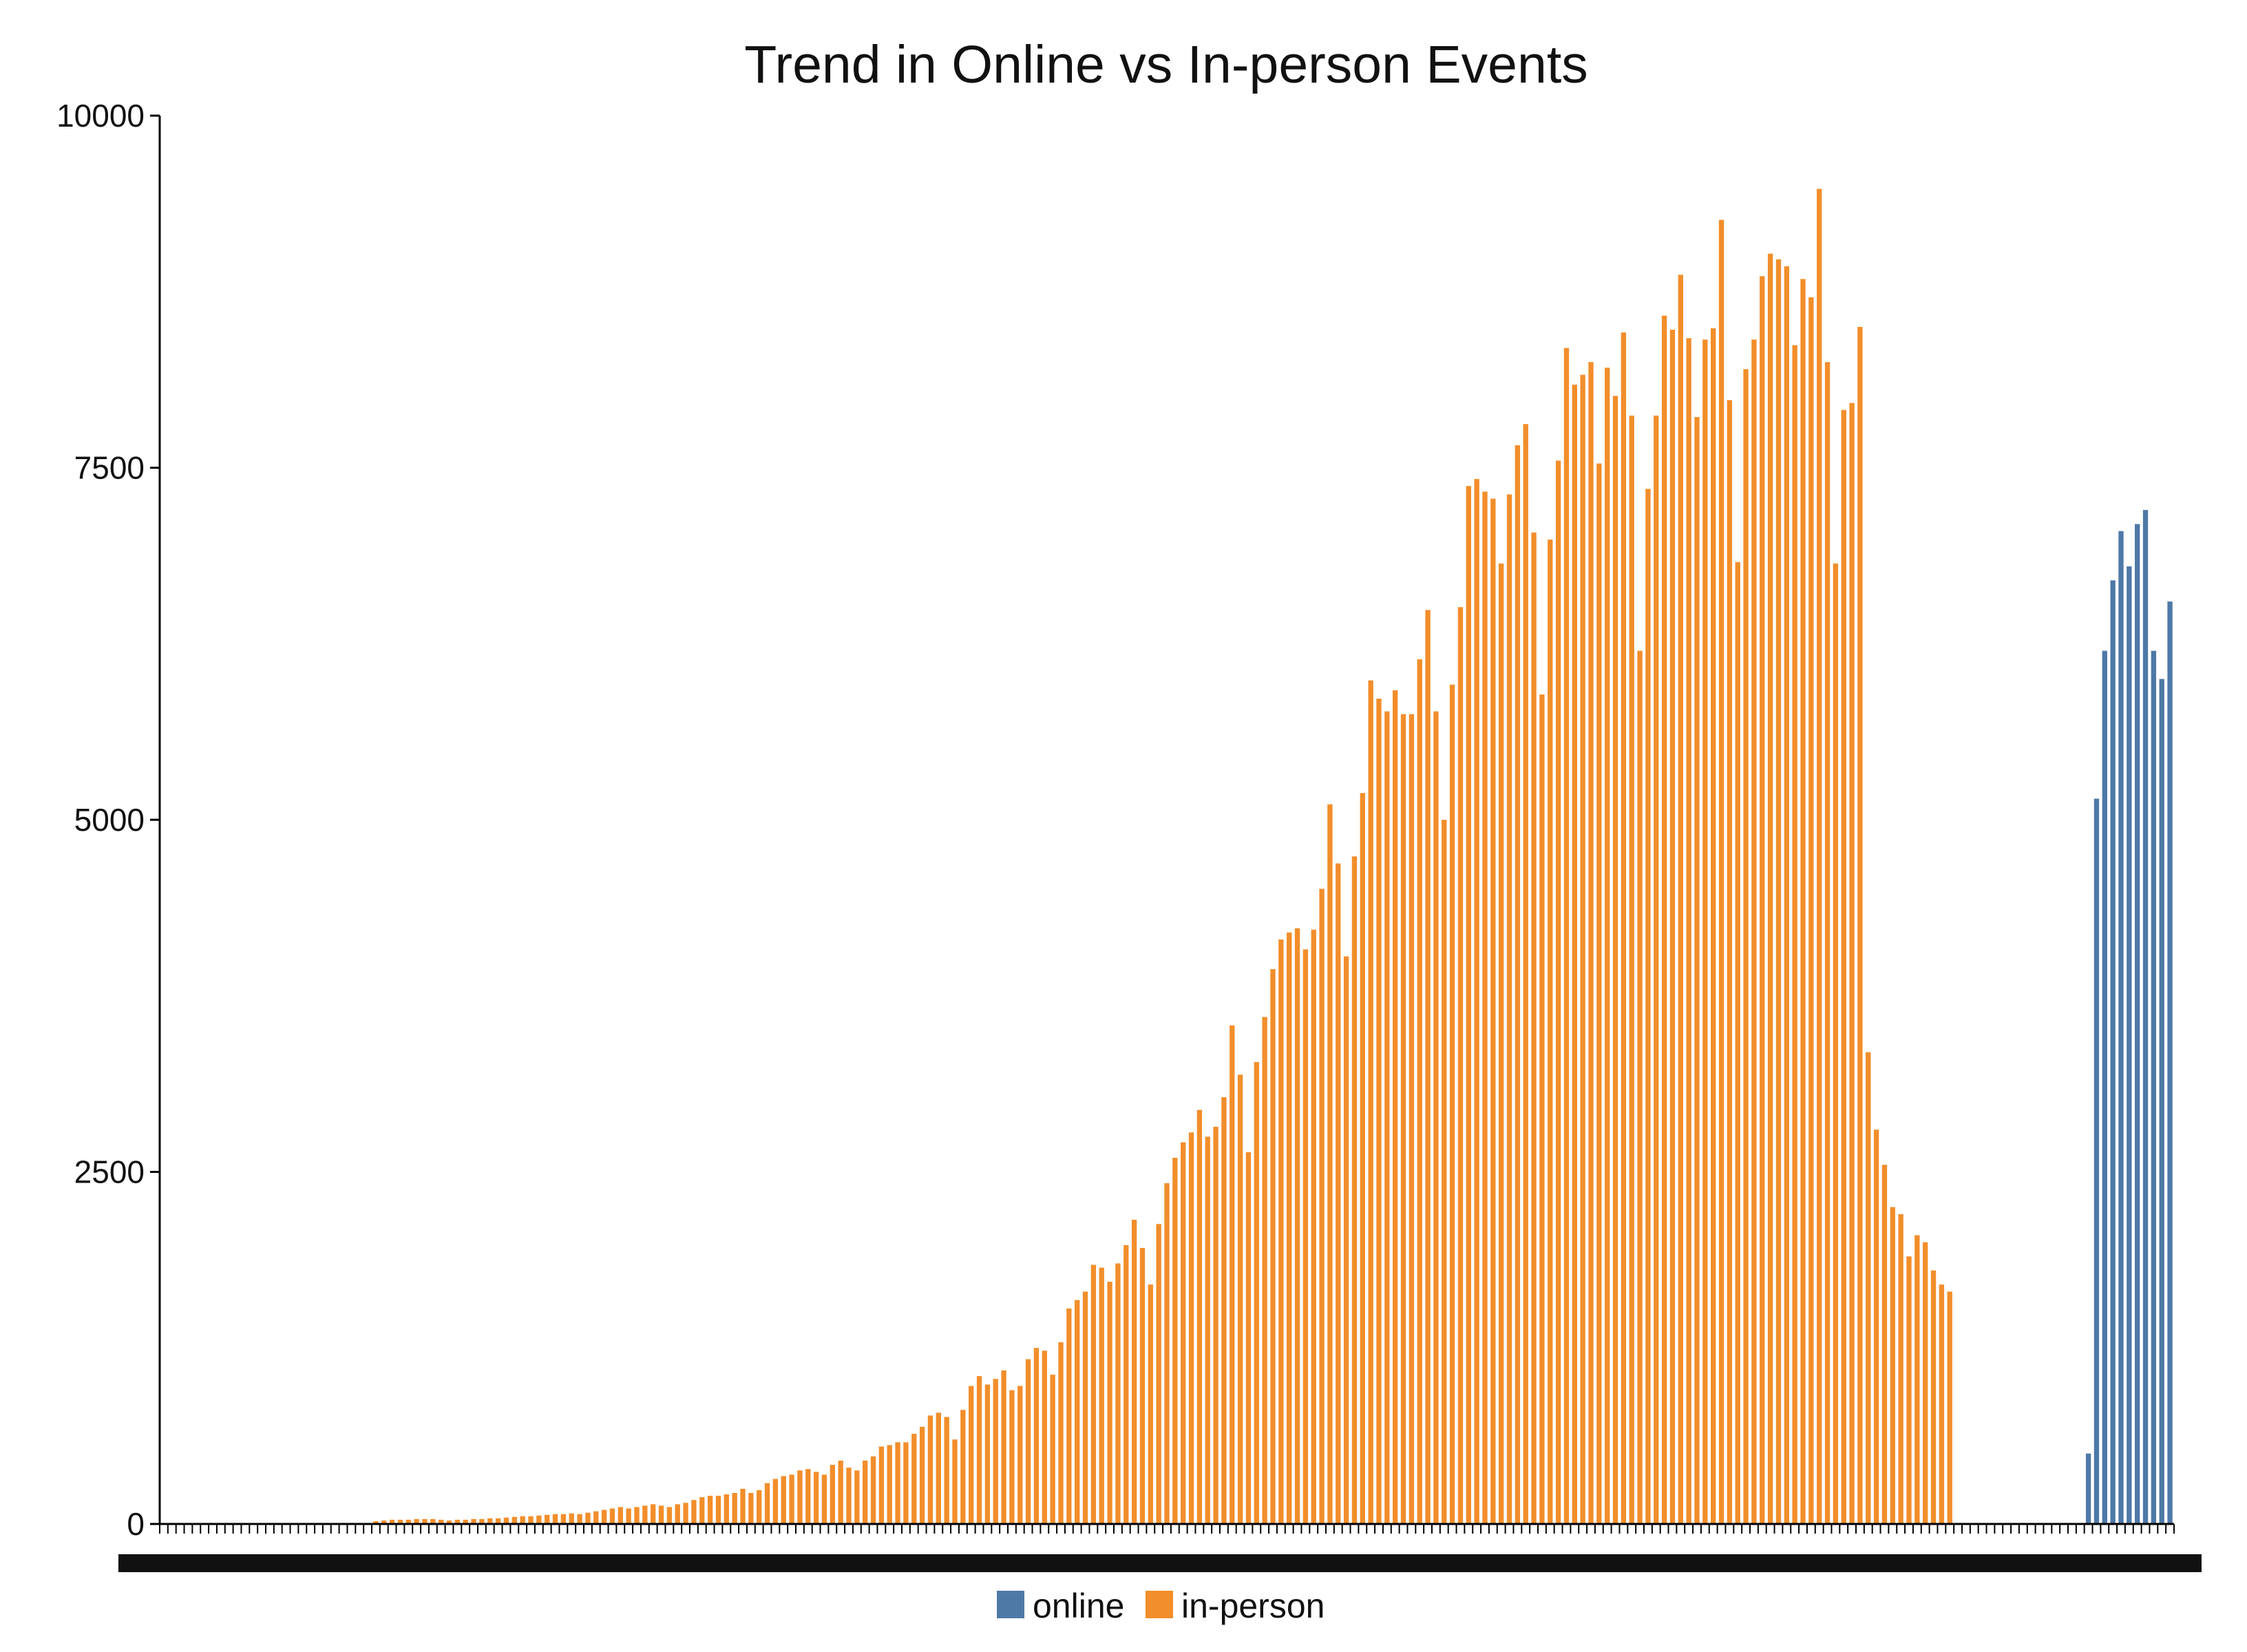 This screenshot has height=1652, width=2247. What do you see at coordinates (1011, 1604) in the screenshot?
I see `legend-swatch-online` at bounding box center [1011, 1604].